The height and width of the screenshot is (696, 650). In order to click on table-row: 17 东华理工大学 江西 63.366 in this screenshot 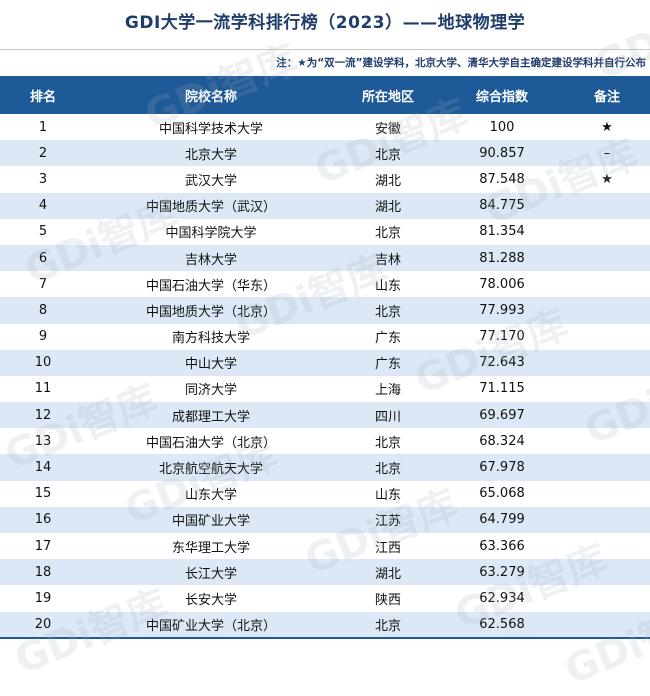, I will do `click(325, 546)`.